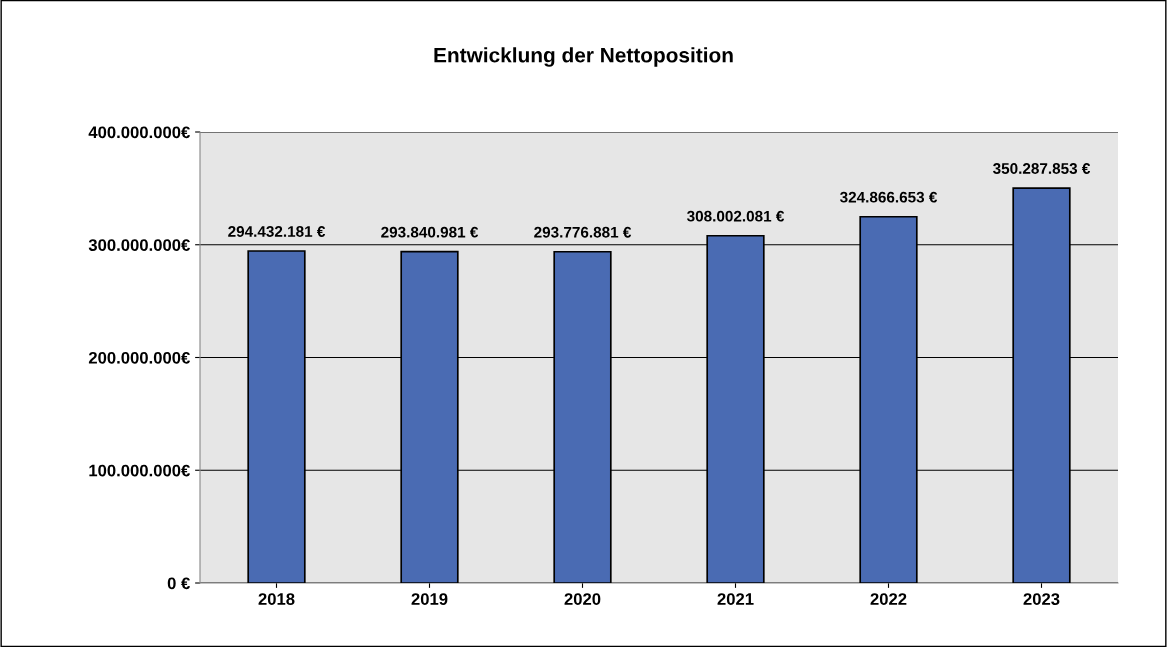  What do you see at coordinates (888, 599) in the screenshot?
I see `x-tick-label: 2022` at bounding box center [888, 599].